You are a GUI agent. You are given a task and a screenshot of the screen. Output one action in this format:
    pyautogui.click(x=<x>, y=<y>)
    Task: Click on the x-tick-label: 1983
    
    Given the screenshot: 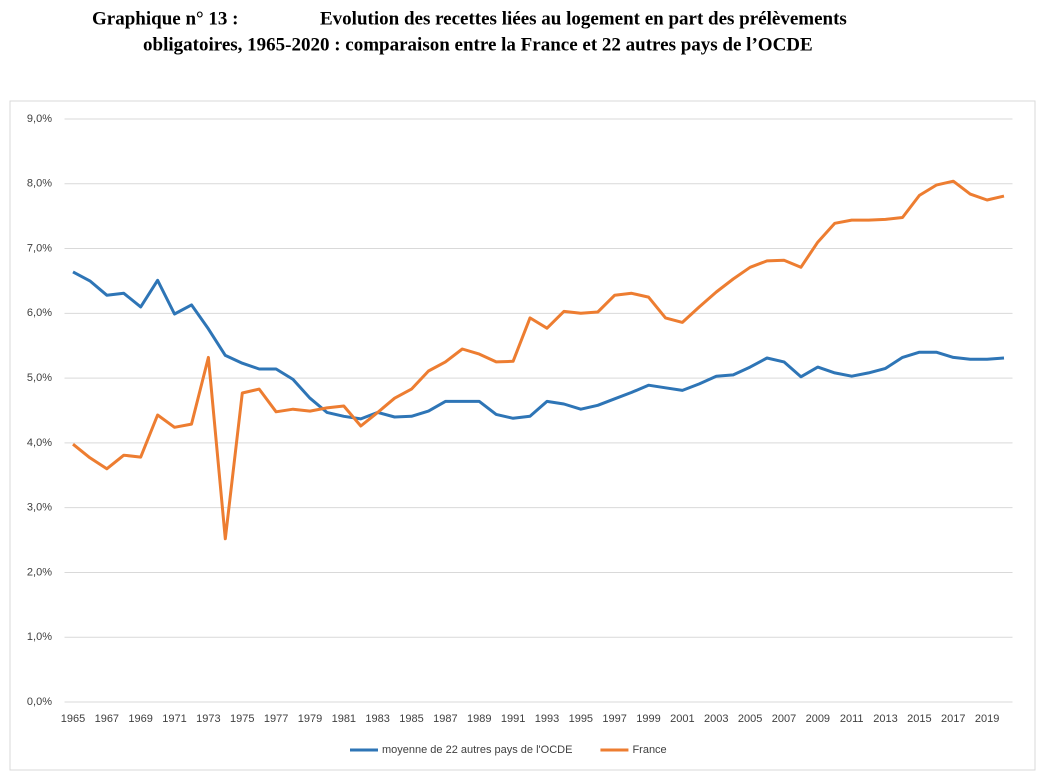 What is the action you would take?
    pyautogui.click(x=377, y=719)
    